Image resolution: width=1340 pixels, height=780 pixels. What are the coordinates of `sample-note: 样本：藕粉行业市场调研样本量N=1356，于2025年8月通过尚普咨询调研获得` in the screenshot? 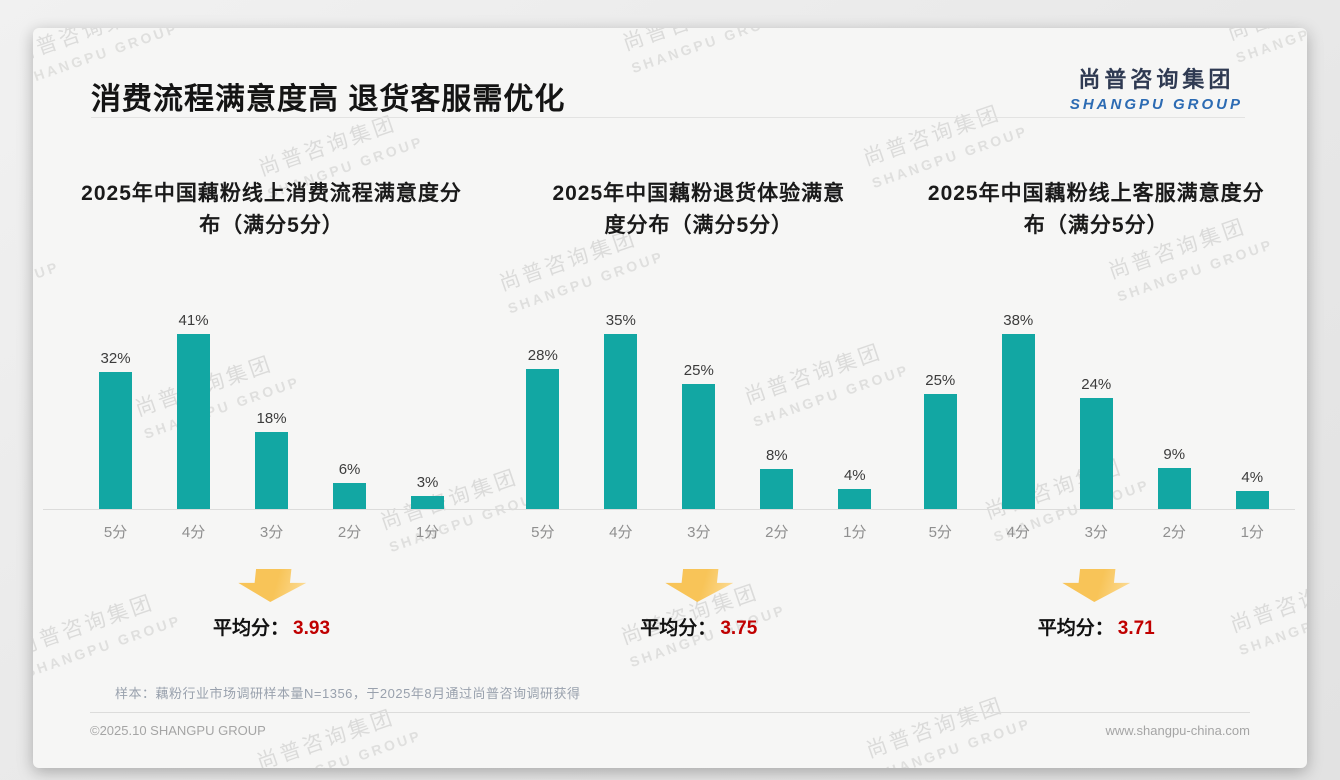 It's located at (348, 693).